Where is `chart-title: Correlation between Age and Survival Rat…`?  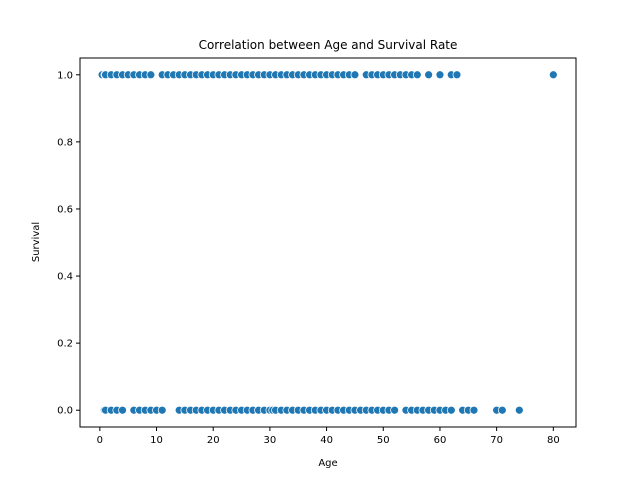 chart-title: Correlation between Age and Survival Rat… is located at coordinates (328, 45).